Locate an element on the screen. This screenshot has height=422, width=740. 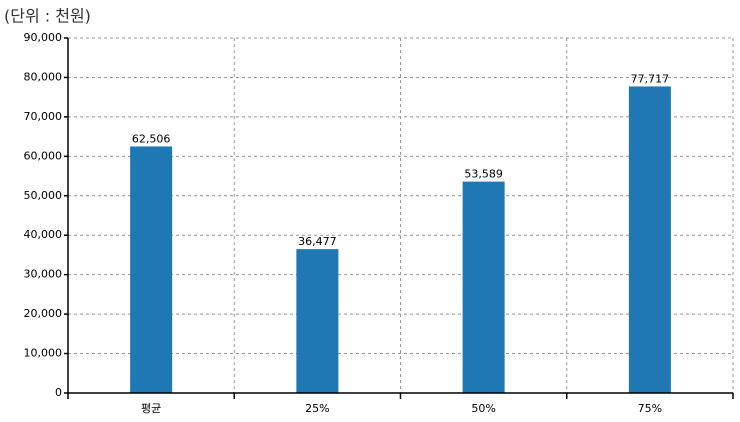
y-tick-label: 90,000 is located at coordinates (43, 37).